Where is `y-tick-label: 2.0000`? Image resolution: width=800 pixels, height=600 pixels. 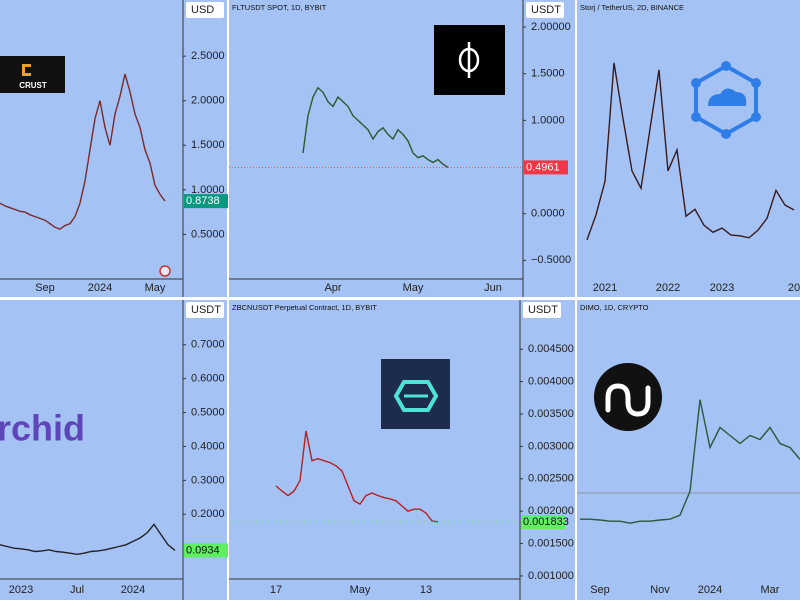 y-tick-label: 2.0000 is located at coordinates (208, 101).